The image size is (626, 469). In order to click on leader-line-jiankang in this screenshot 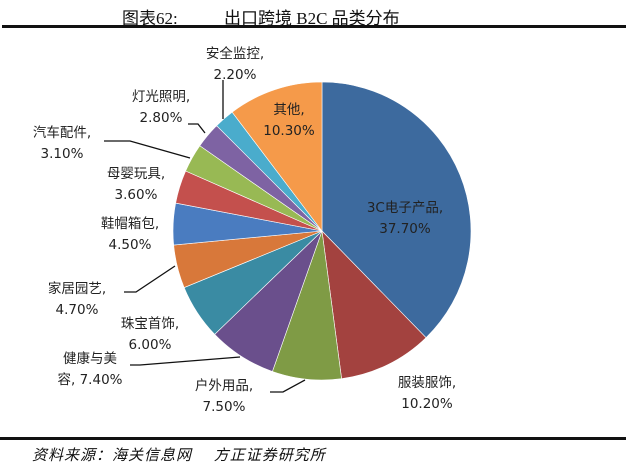, I will do `click(185, 361)`.